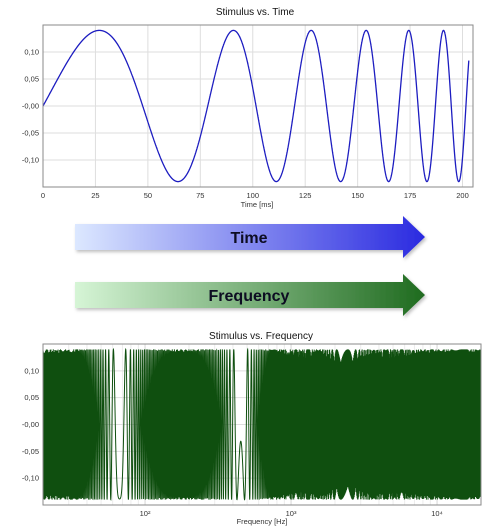 The image size is (500, 528). I want to click on time-x-tick-label: 100, so click(252, 195).